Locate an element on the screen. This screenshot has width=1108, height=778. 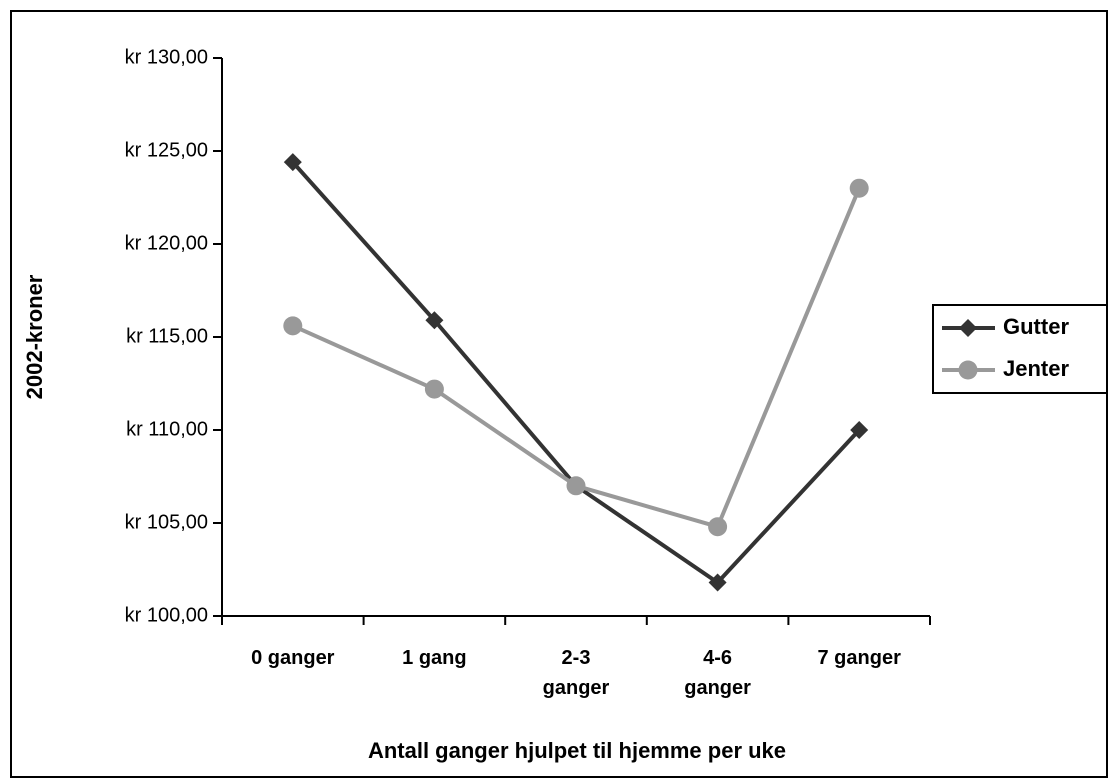
legend-label: Gutter is located at coordinates (1036, 326).